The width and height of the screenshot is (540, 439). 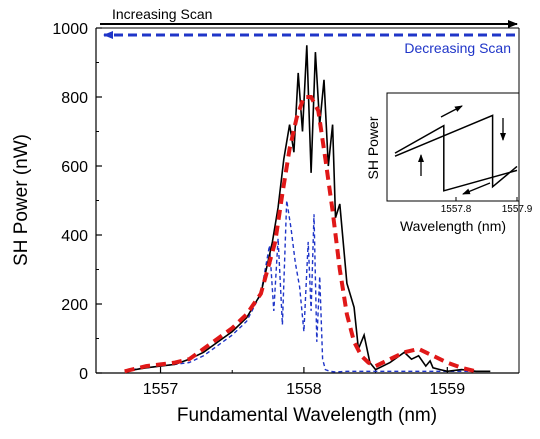 What do you see at coordinates (456, 158) in the screenshot?
I see `inset-lower-branch` at bounding box center [456, 158].